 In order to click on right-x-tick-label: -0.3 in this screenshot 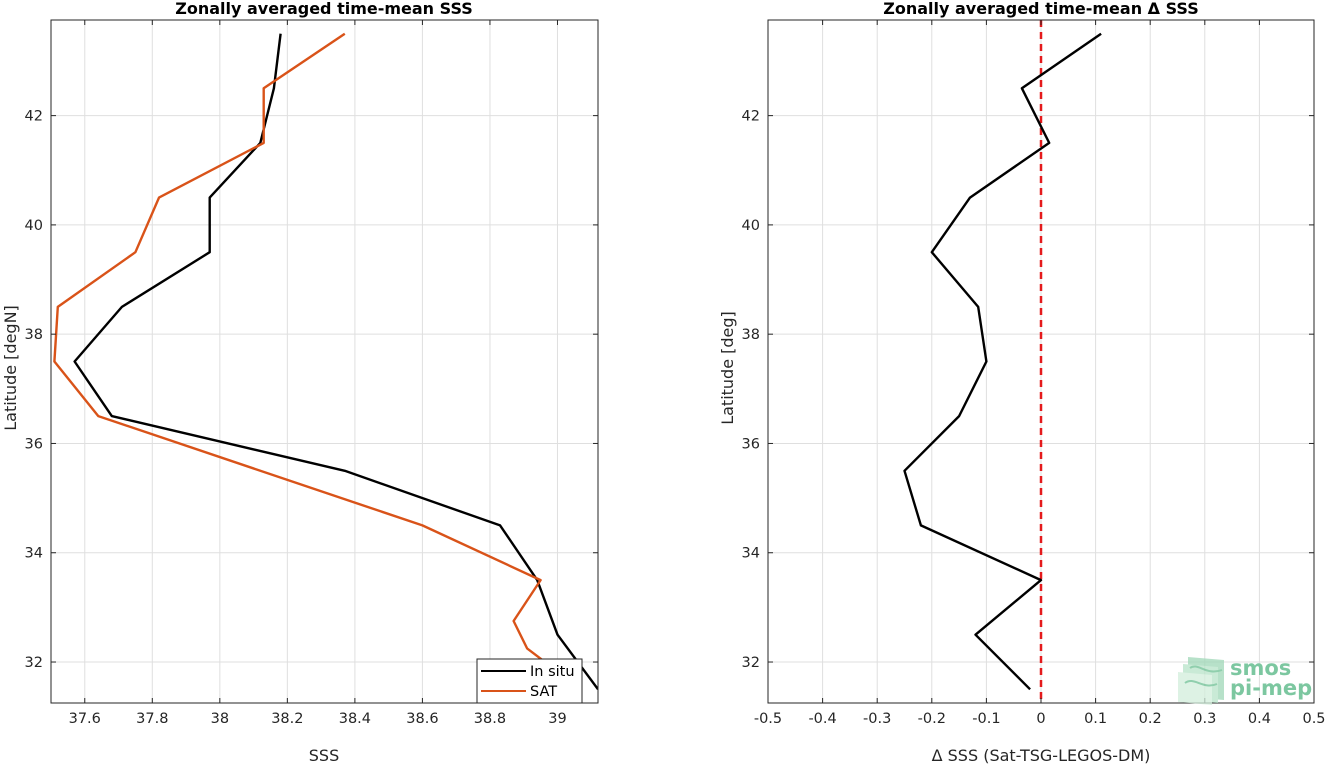, I will do `click(877, 719)`.